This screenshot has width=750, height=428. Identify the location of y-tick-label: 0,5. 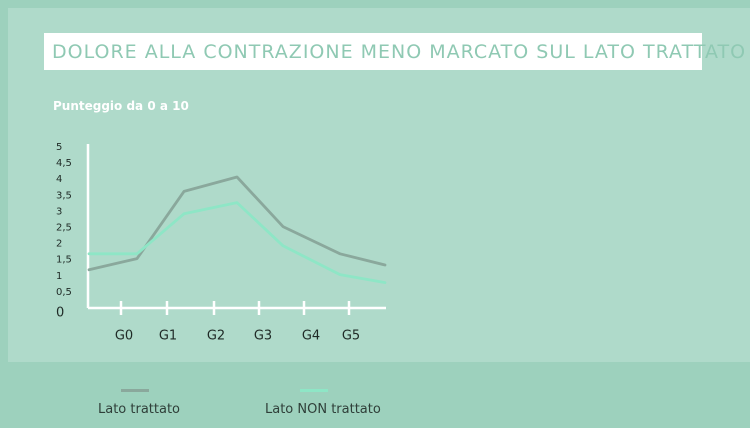
(64, 292).